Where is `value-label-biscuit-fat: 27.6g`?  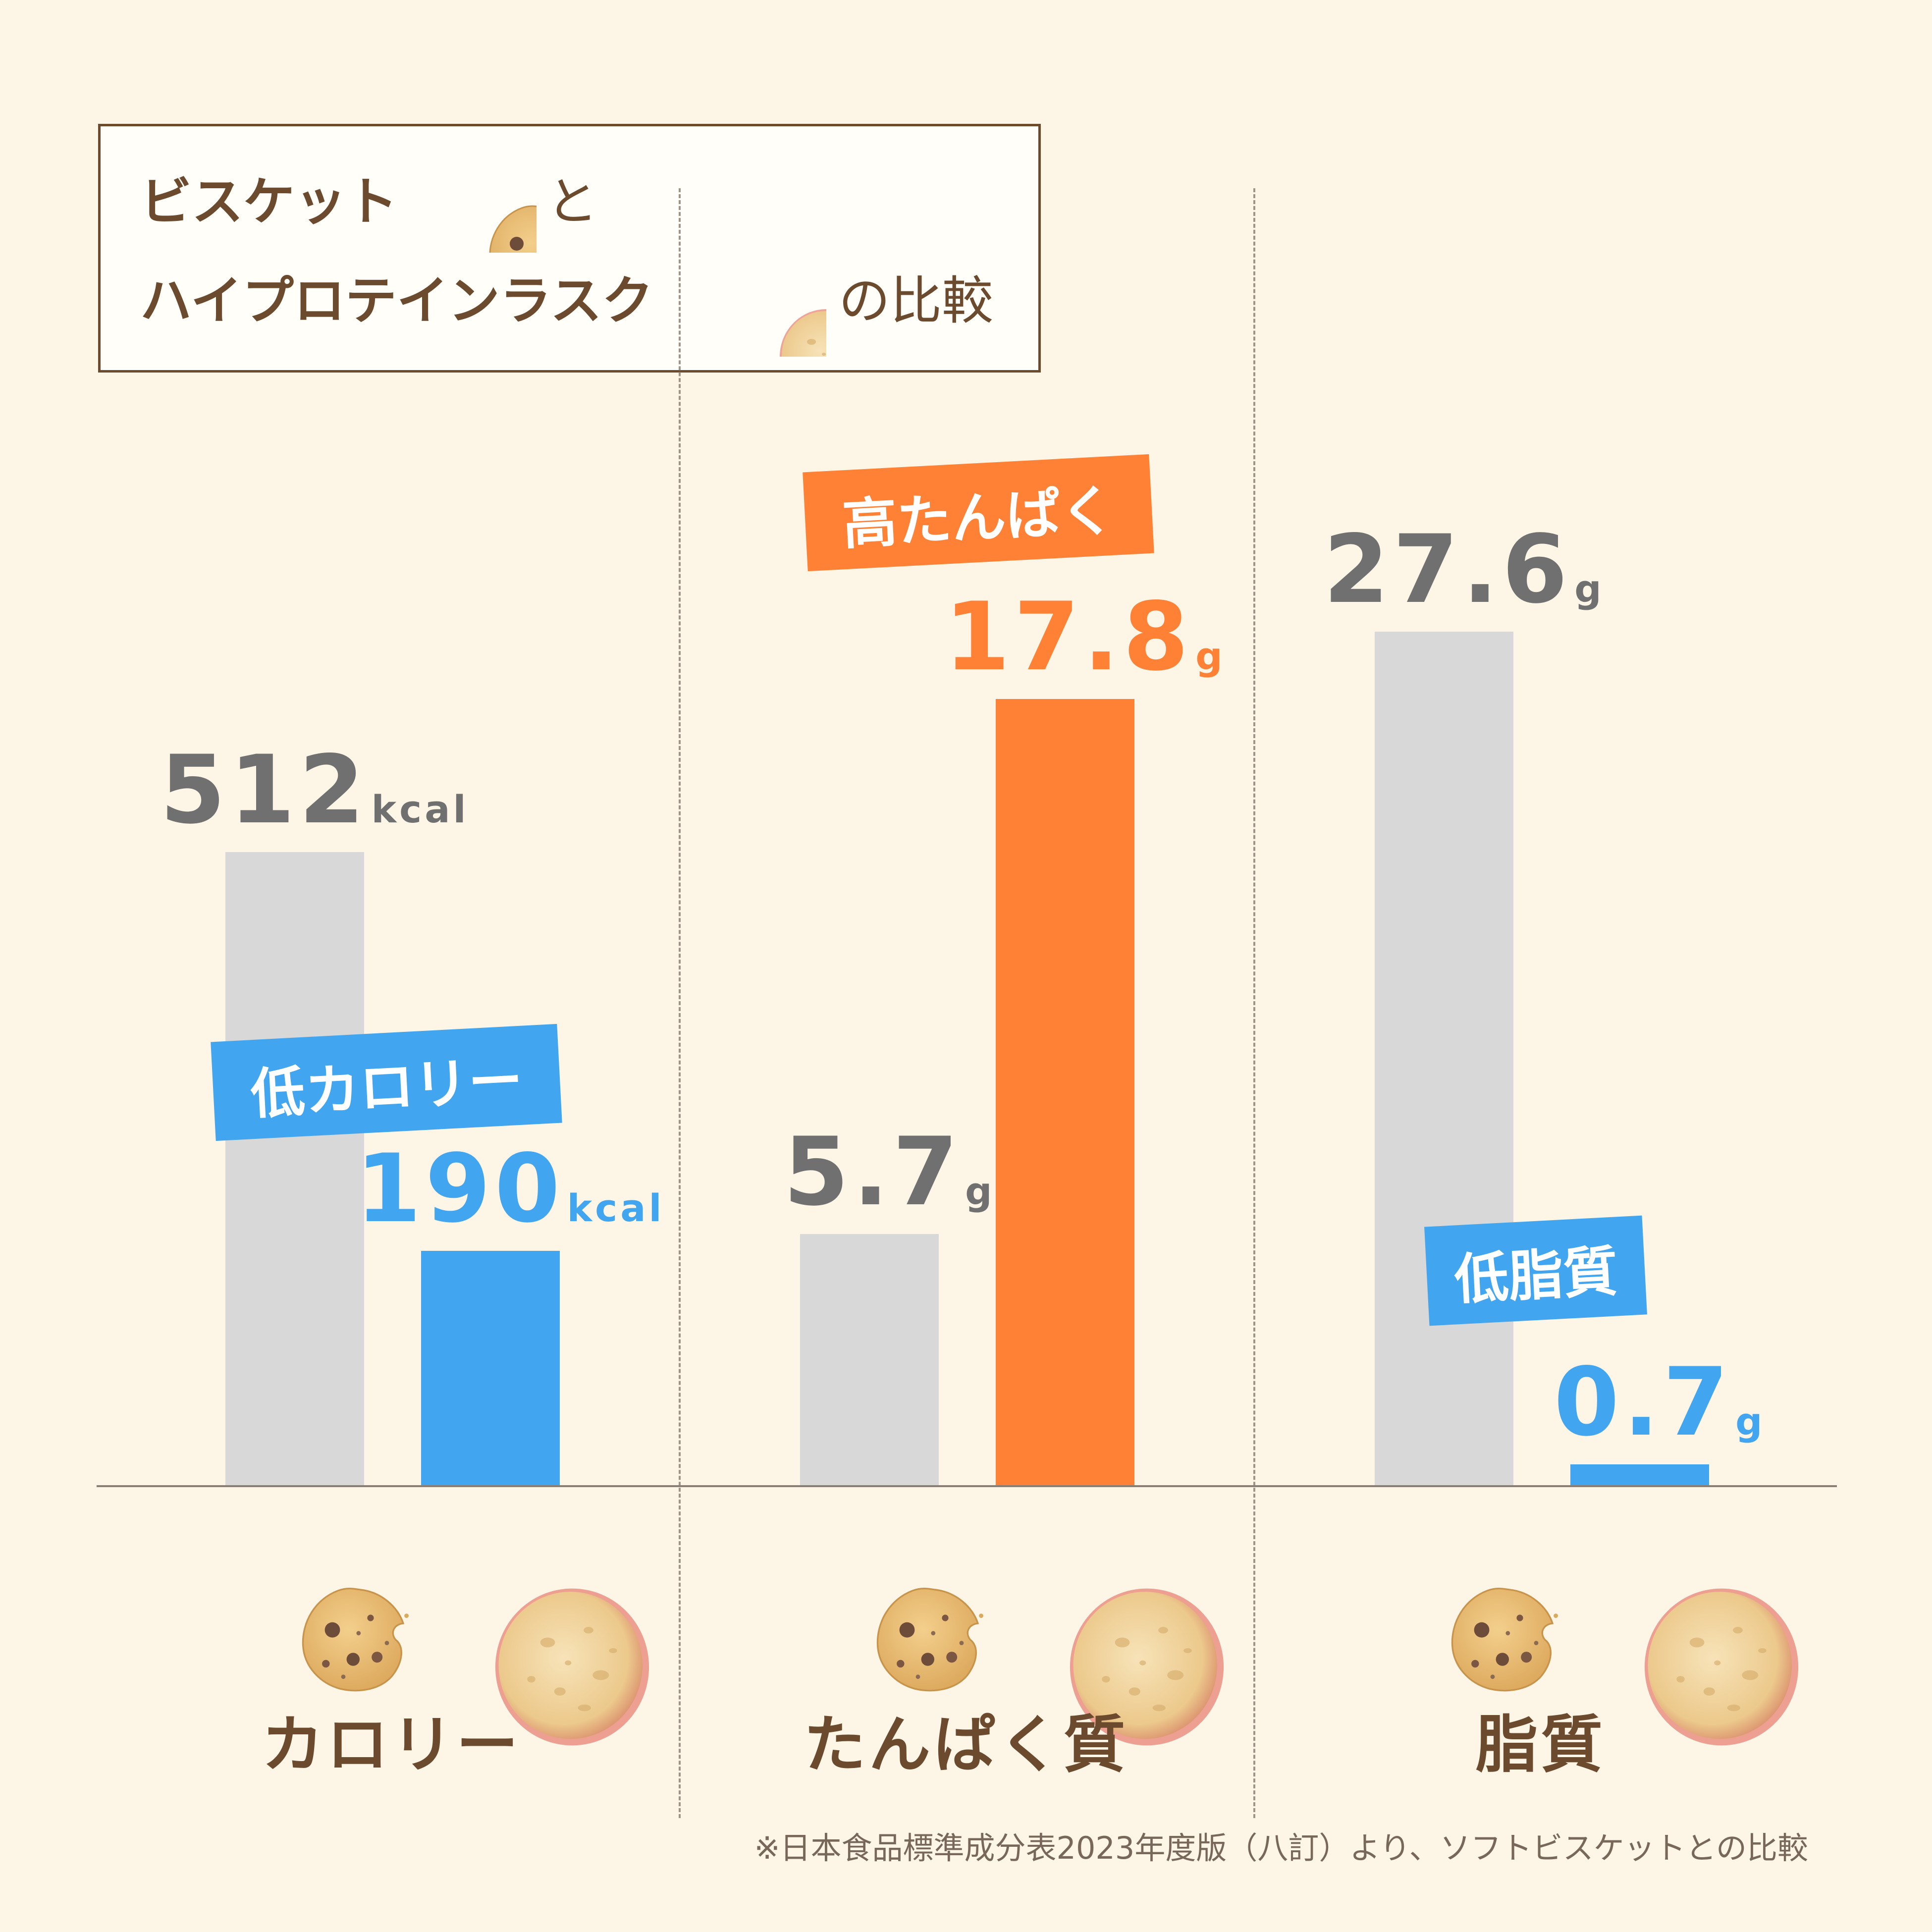
value-label-biscuit-fat: 27.6g is located at coordinates (1464, 570).